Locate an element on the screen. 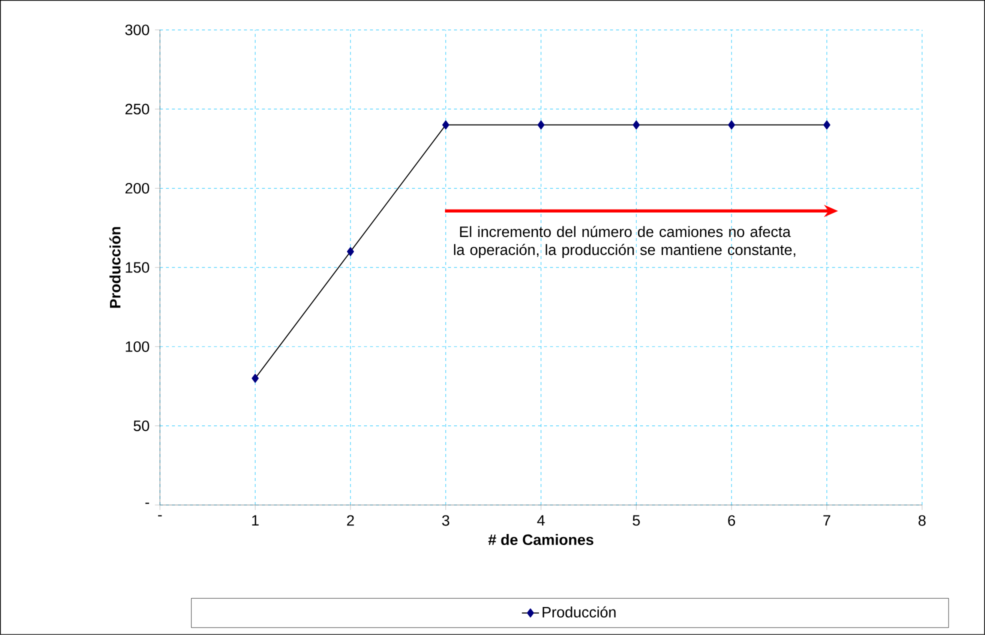 The width and height of the screenshot is (985, 635). y-tick-label: 200 is located at coordinates (137, 188).